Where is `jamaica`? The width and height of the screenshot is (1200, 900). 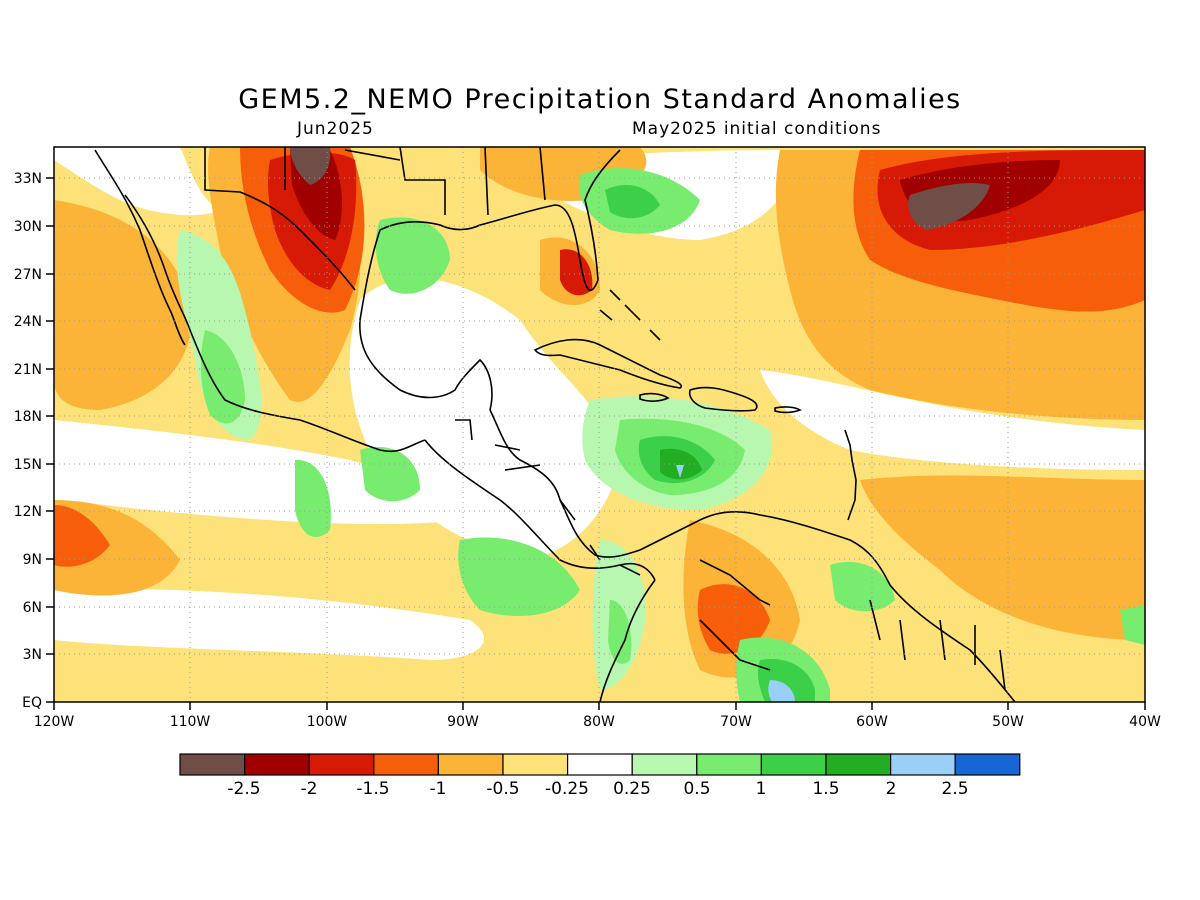
jamaica is located at coordinates (654, 397).